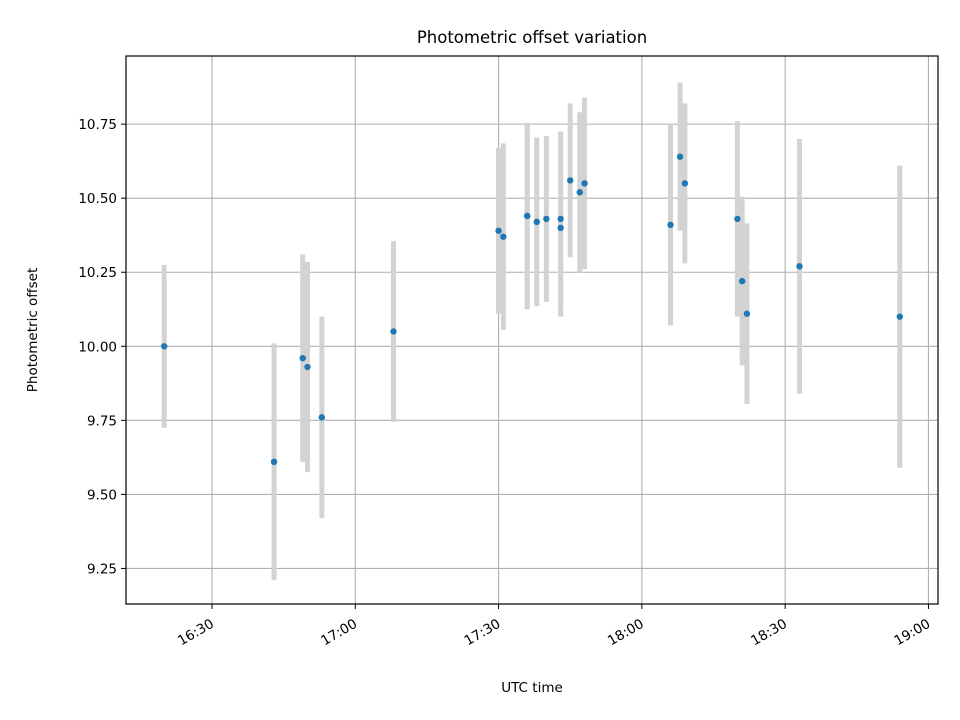  I want to click on y-tick-label: 9.25, so click(102, 569).